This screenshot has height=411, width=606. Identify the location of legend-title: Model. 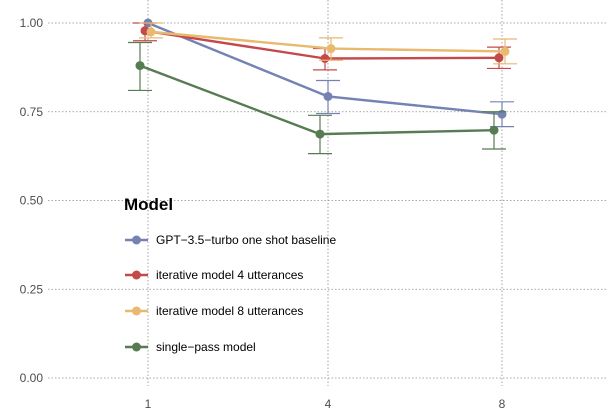
(148, 204).